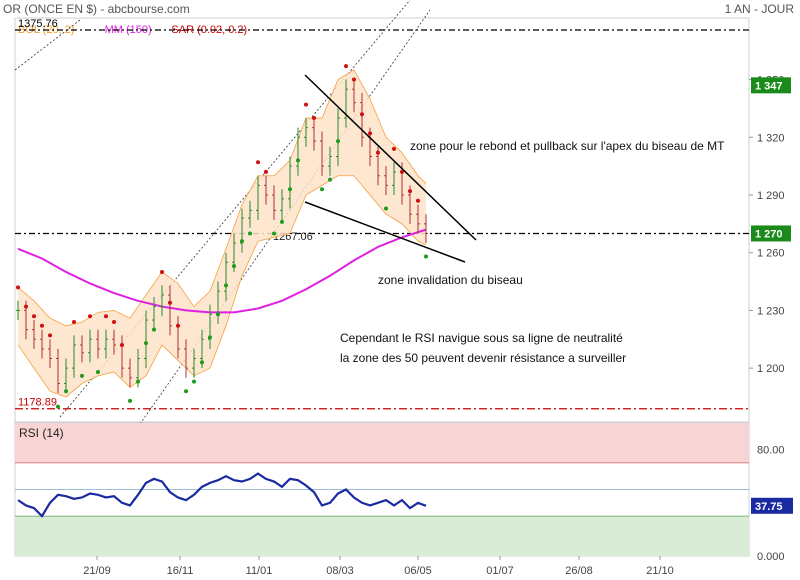  Describe the element at coordinates (771, 254) in the screenshot. I see `y-tick-label: 1 260` at that location.